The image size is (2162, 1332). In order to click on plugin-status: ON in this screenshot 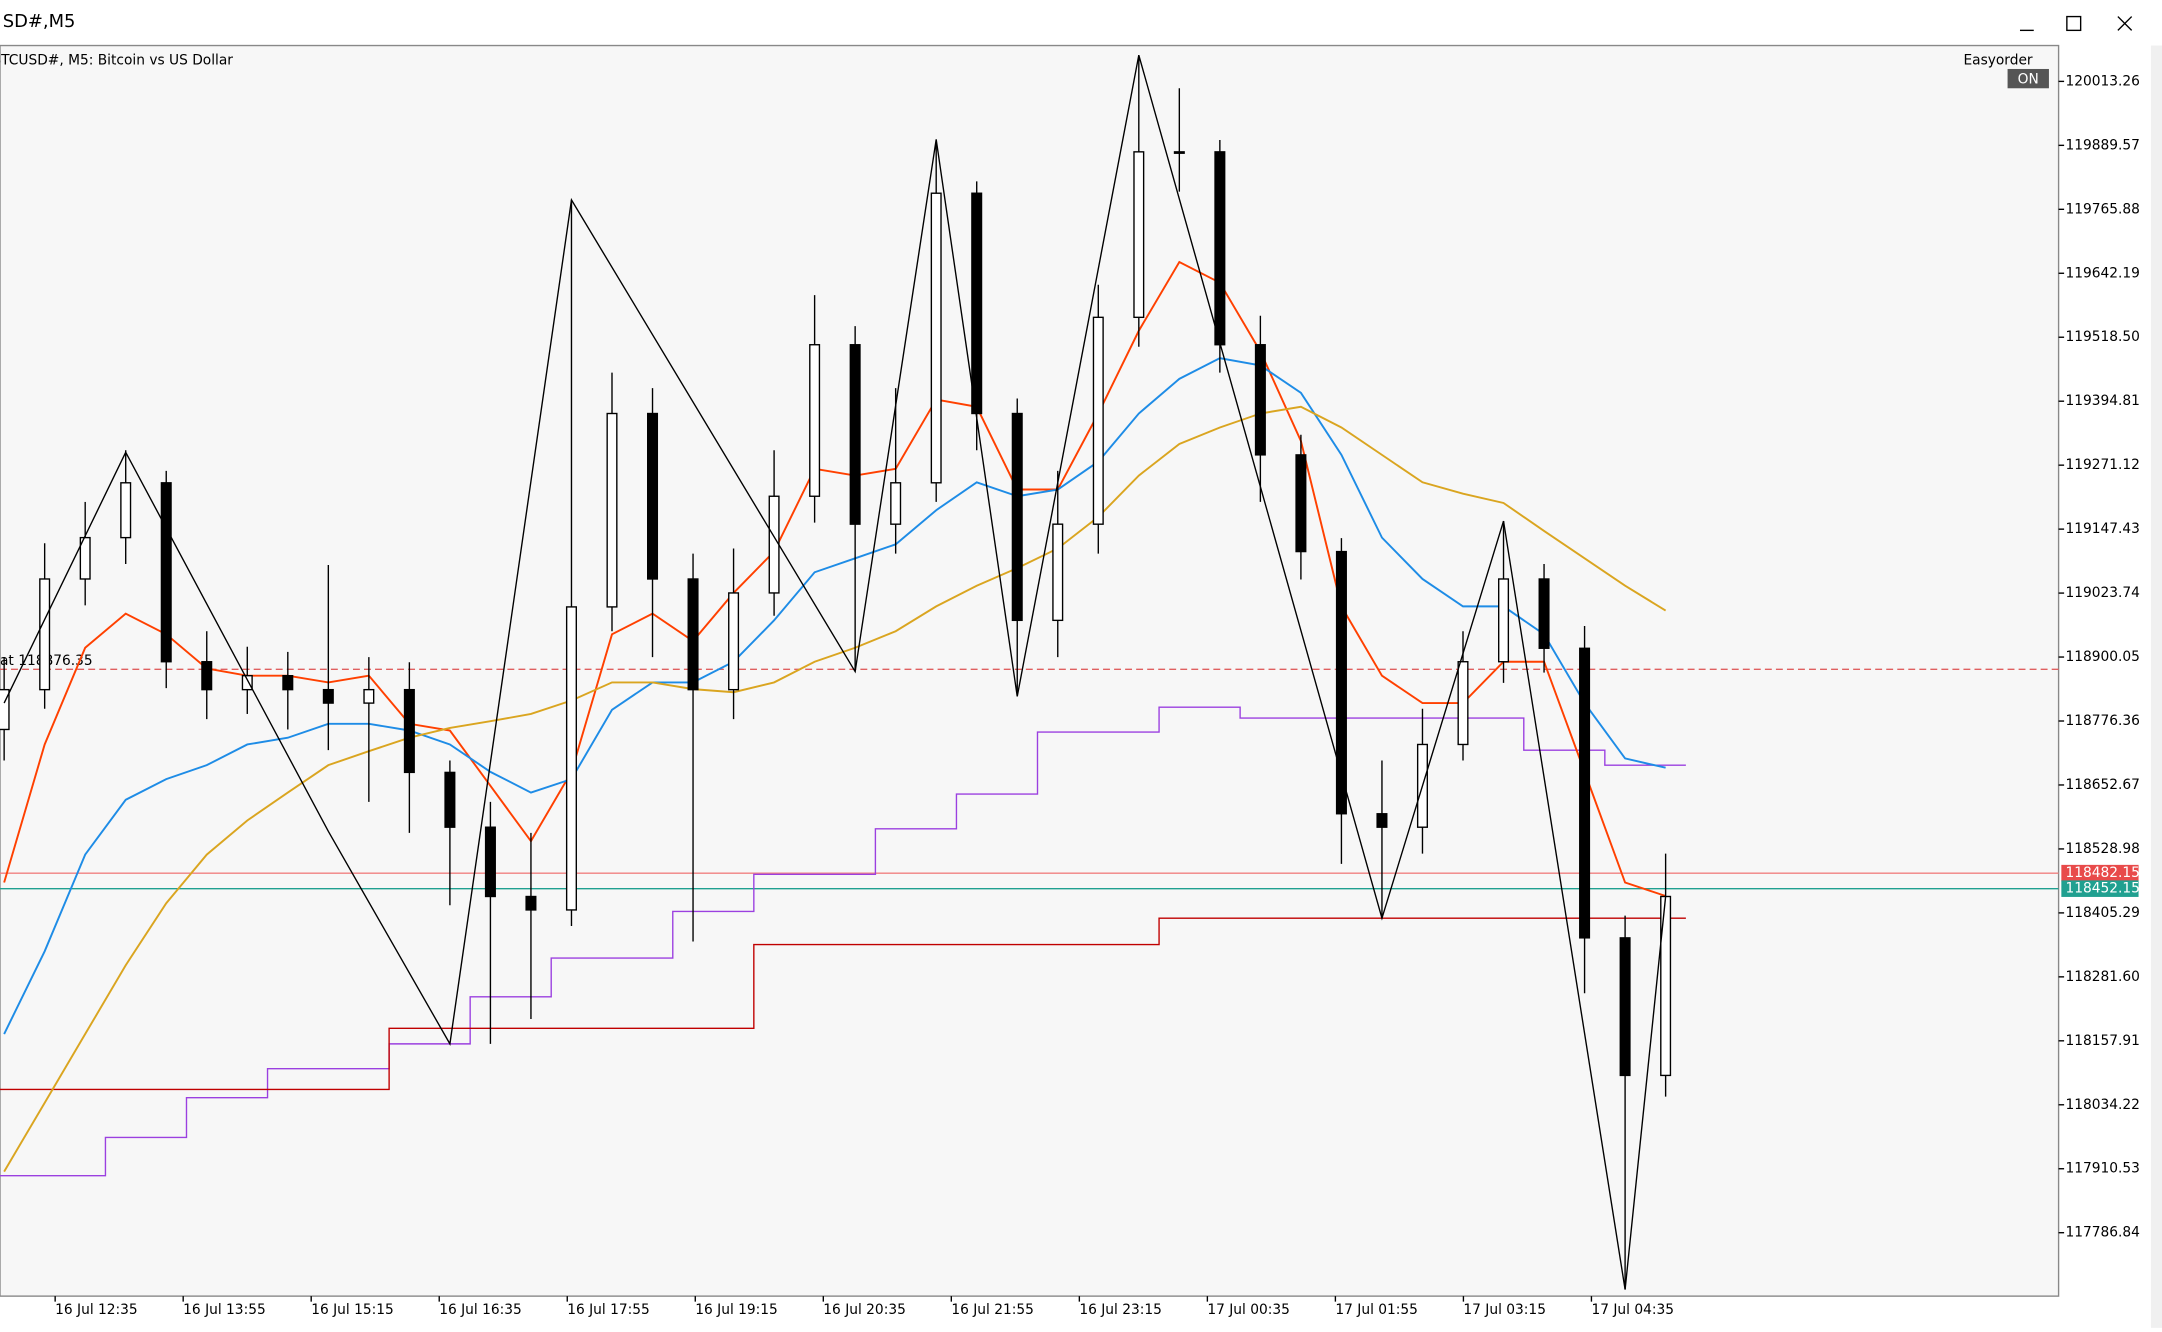, I will do `click(2028, 79)`.